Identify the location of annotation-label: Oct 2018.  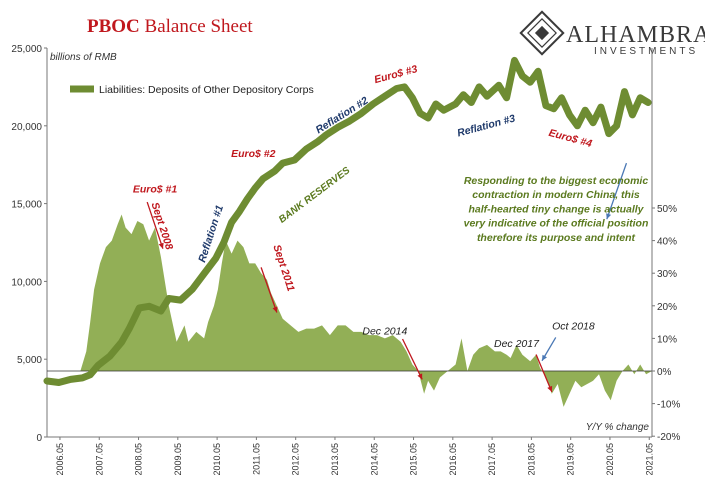
(573, 327).